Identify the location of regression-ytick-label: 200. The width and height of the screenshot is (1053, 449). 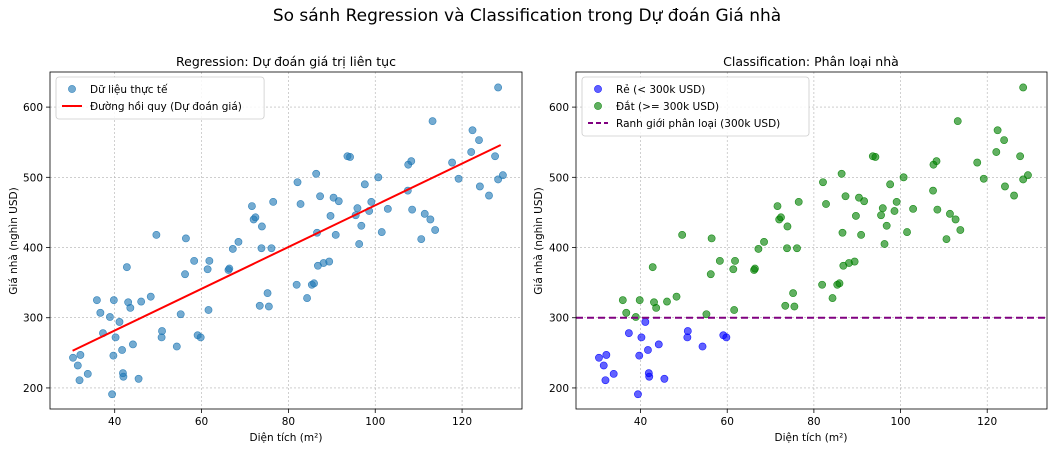
(33, 389).